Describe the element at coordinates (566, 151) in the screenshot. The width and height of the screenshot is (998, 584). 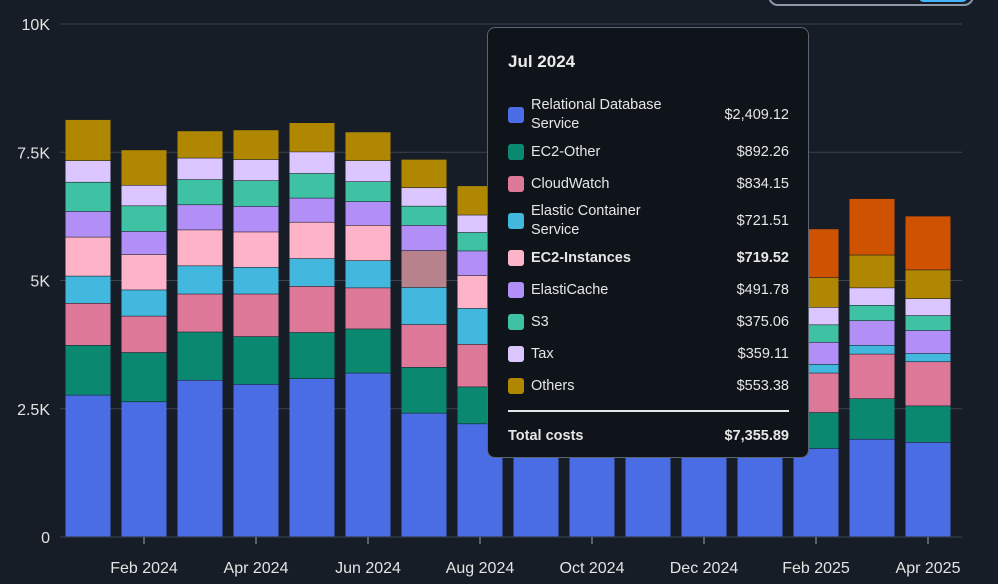
I see `tooltip-row-label: EC2-Other` at that location.